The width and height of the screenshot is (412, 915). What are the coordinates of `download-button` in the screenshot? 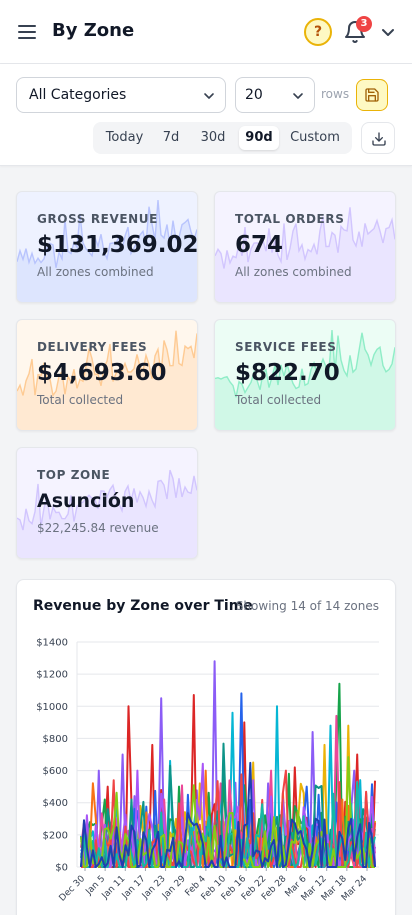 It's located at (378, 138).